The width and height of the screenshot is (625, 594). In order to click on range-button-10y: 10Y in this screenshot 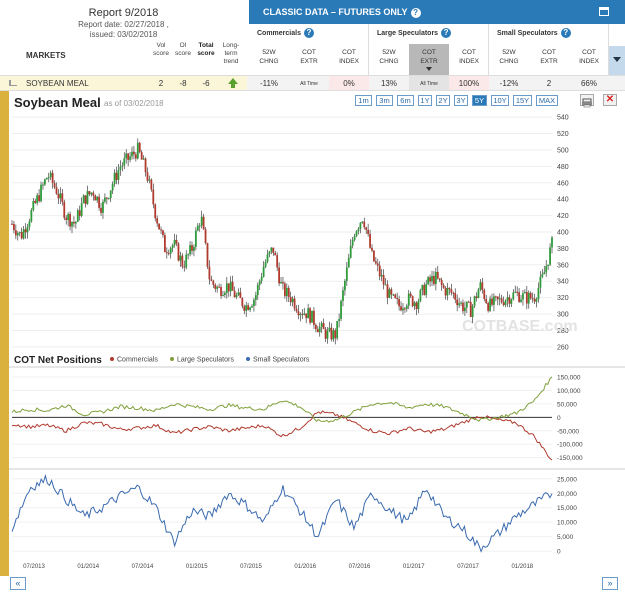, I will do `click(500, 100)`.